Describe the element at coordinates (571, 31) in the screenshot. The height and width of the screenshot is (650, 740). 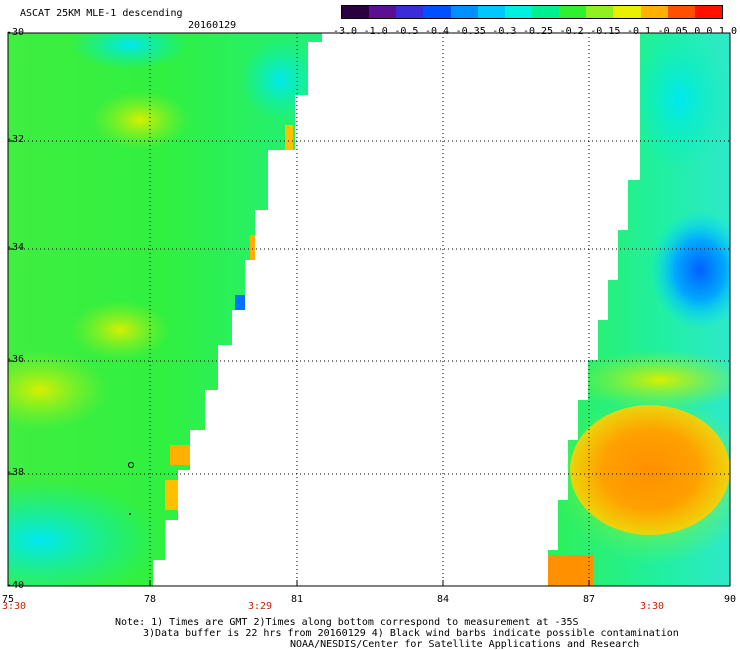
I see `colorbar-label: -0.2` at that location.